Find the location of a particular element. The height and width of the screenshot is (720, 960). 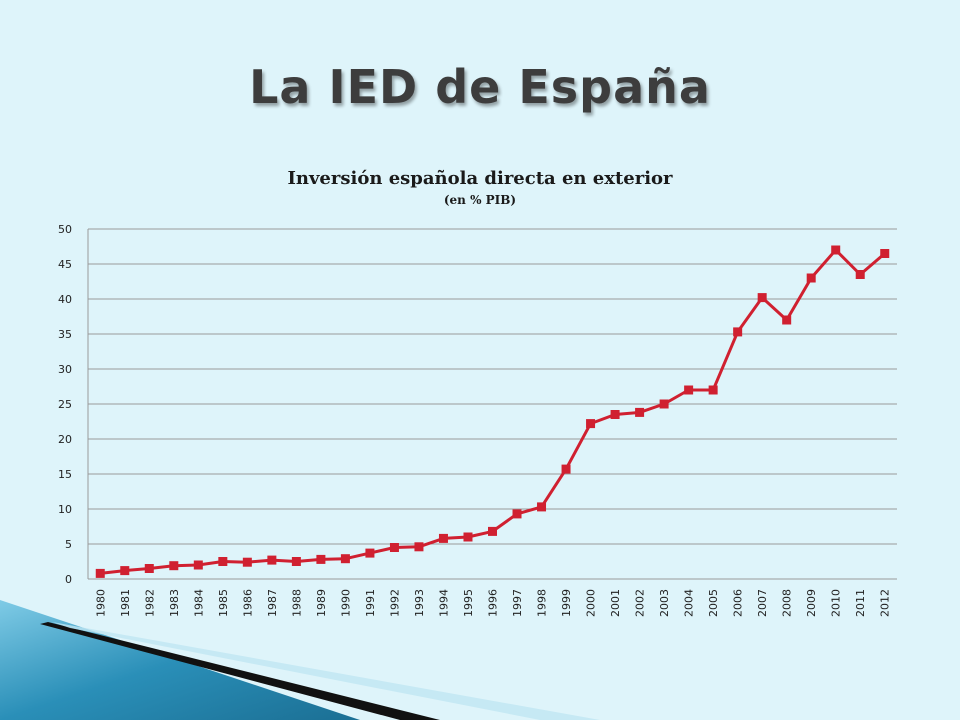

x-tick-label: 2003 is located at coordinates (664, 603).